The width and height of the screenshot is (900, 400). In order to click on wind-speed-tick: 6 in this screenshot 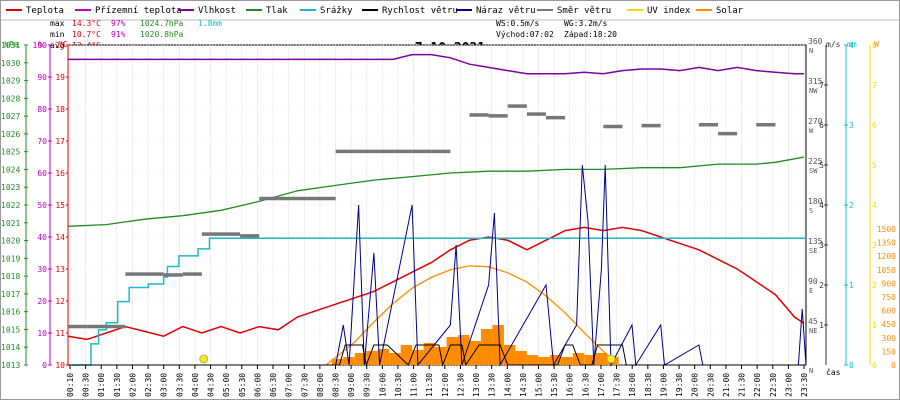, I will do `click(821, 125)`.